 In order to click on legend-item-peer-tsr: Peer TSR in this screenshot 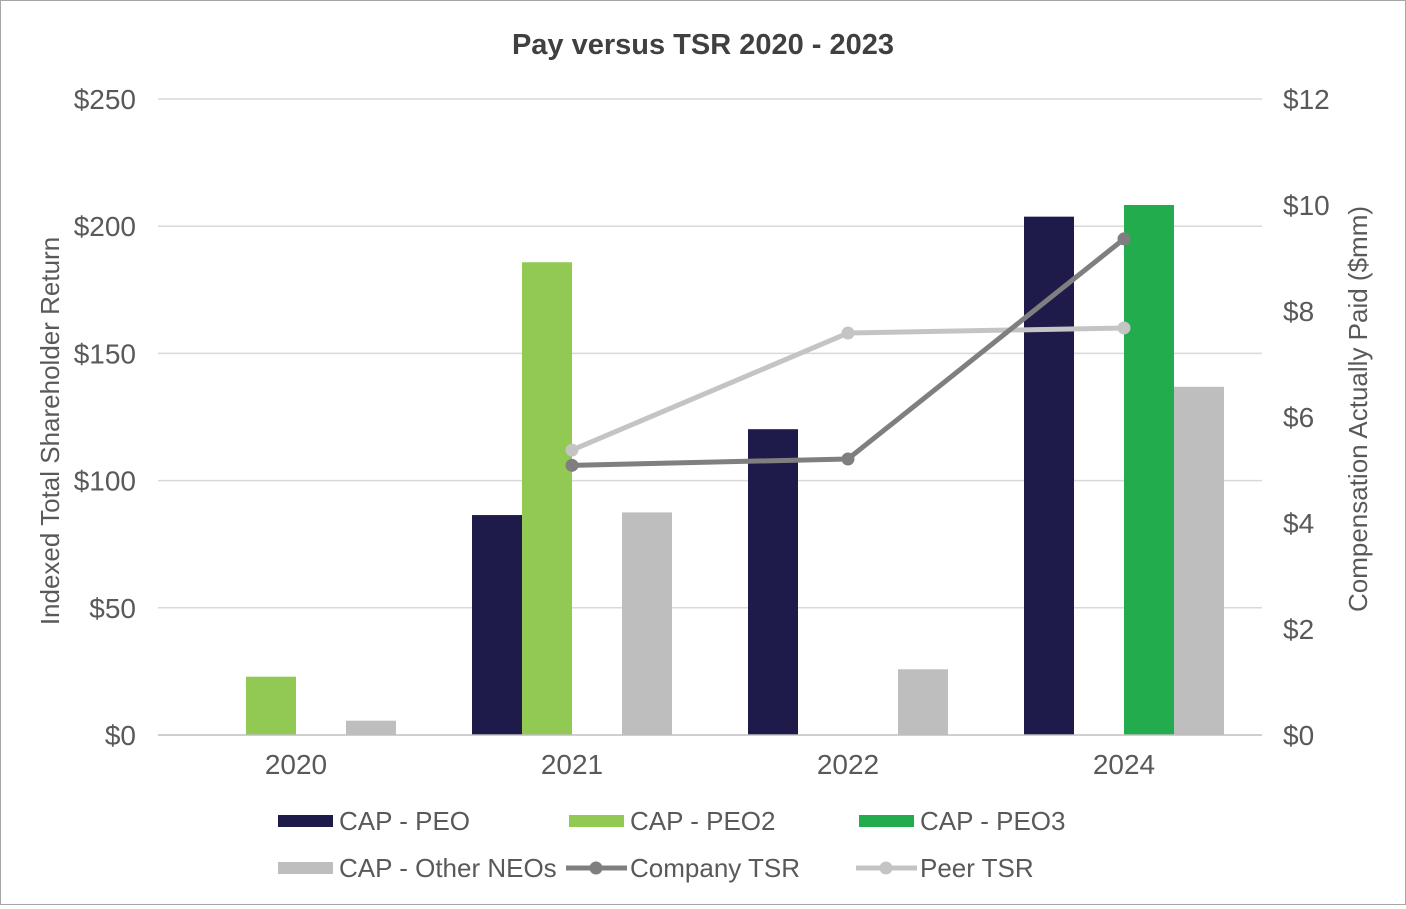, I will do `click(945, 868)`.